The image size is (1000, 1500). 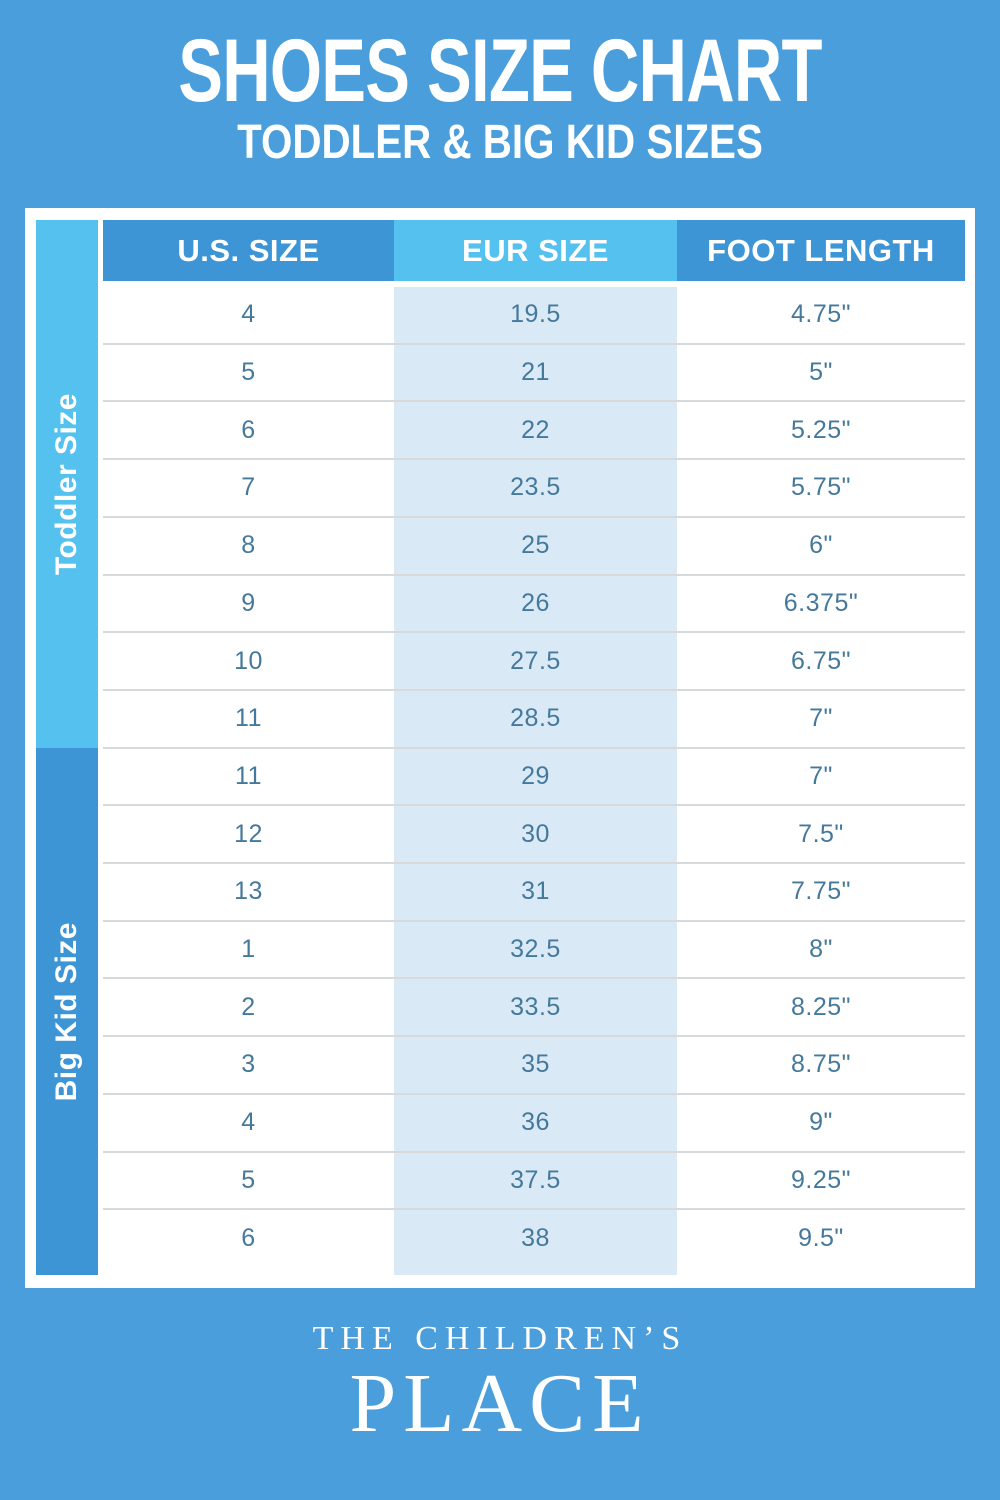 What do you see at coordinates (821, 250) in the screenshot?
I see `header-foot-length: FOOT LENGTH` at bounding box center [821, 250].